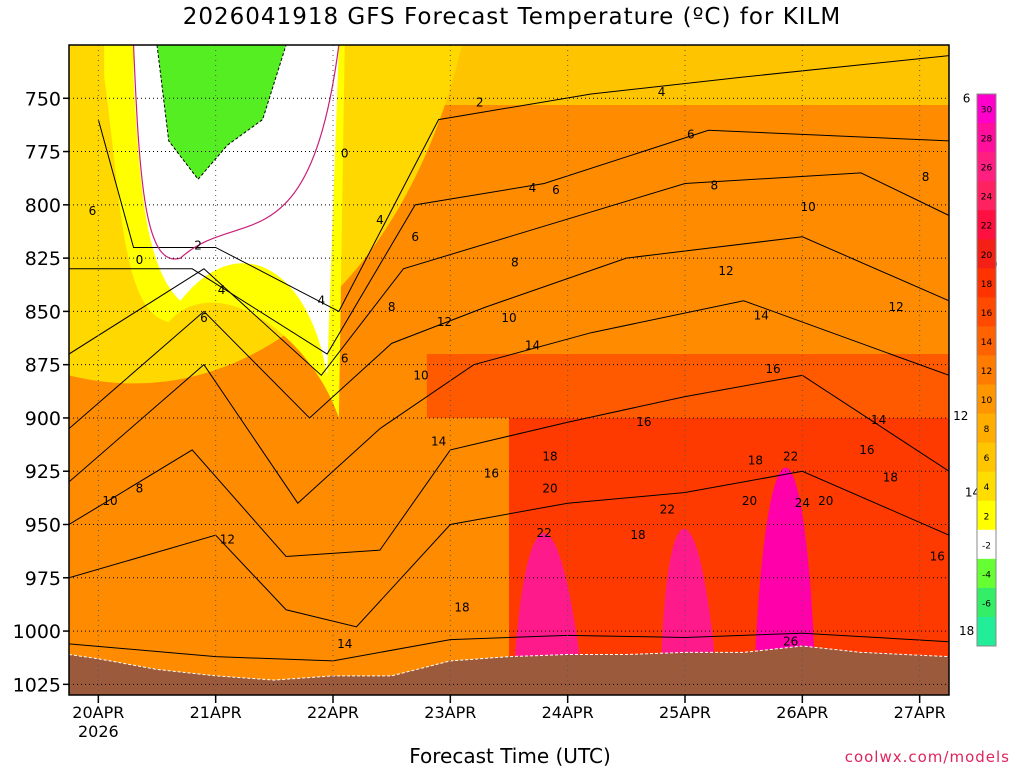  What do you see at coordinates (37, 632) in the screenshot?
I see `y-tick-label: 1000` at bounding box center [37, 632].